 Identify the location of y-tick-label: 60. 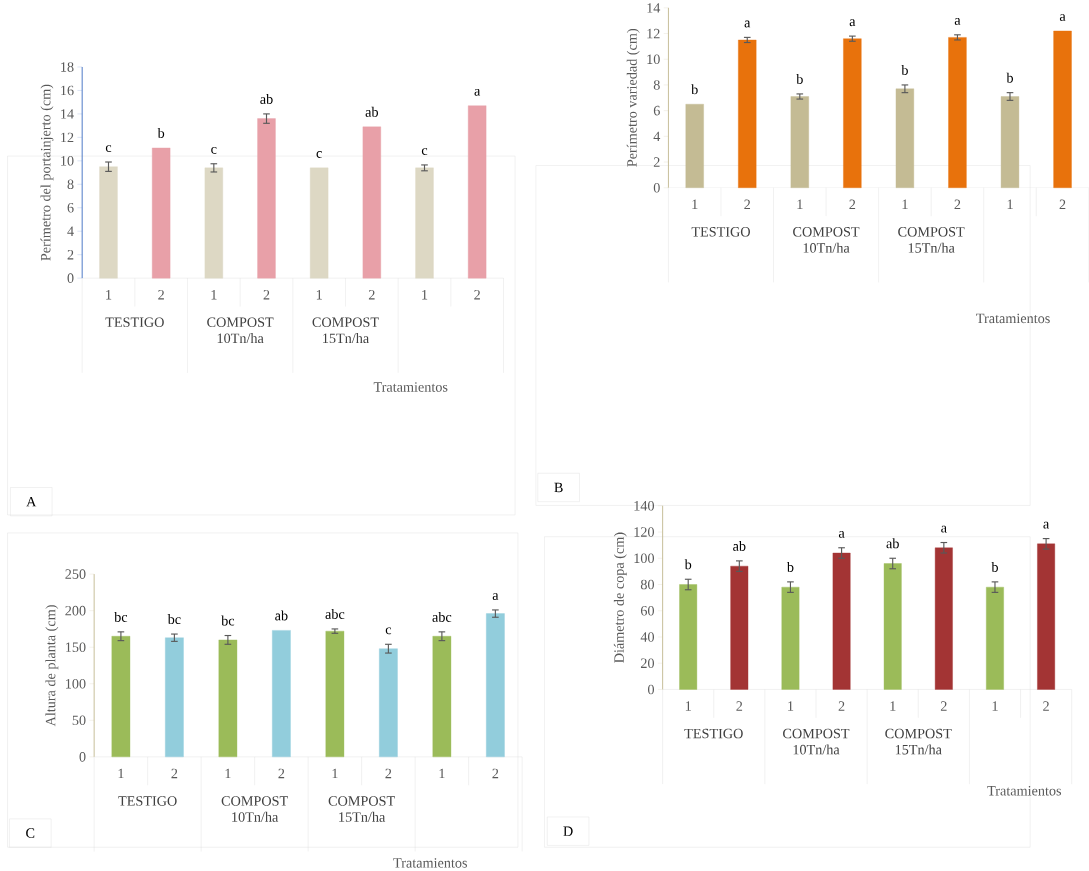
(647, 611).